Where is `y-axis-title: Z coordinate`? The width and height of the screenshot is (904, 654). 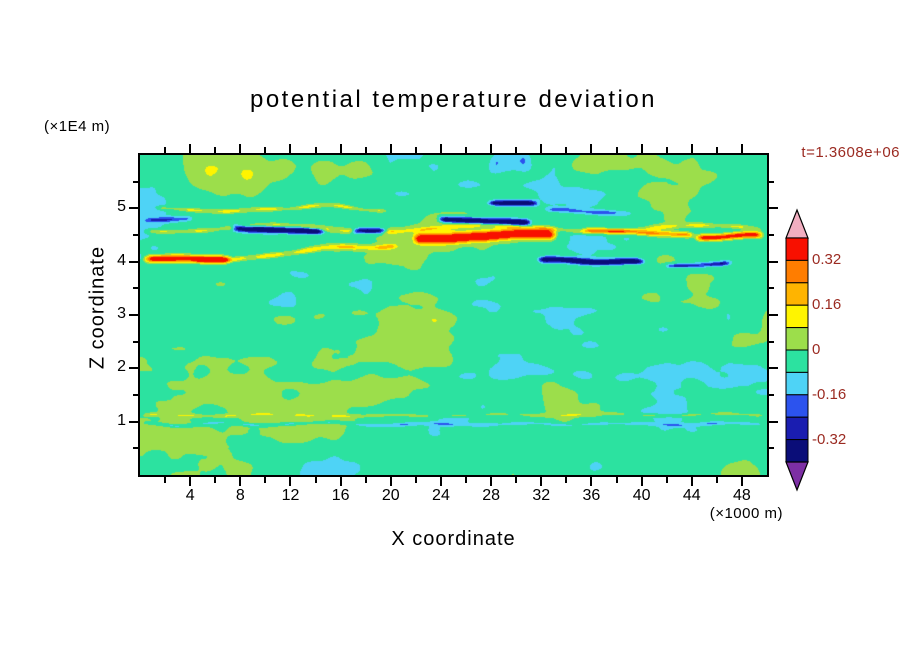
y-axis-title: Z coordinate is located at coordinates (97, 307).